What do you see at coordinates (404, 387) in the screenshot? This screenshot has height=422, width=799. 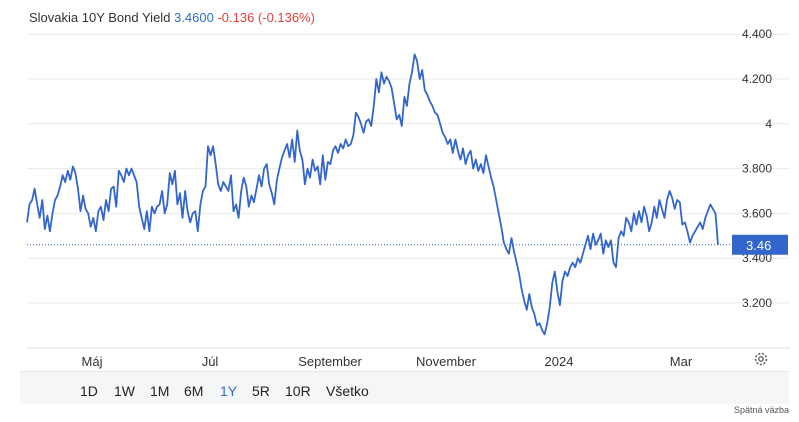 I see `time-range-bar: 1D 1W 1M 6M 1Y 5R 10R Všetko` at bounding box center [404, 387].